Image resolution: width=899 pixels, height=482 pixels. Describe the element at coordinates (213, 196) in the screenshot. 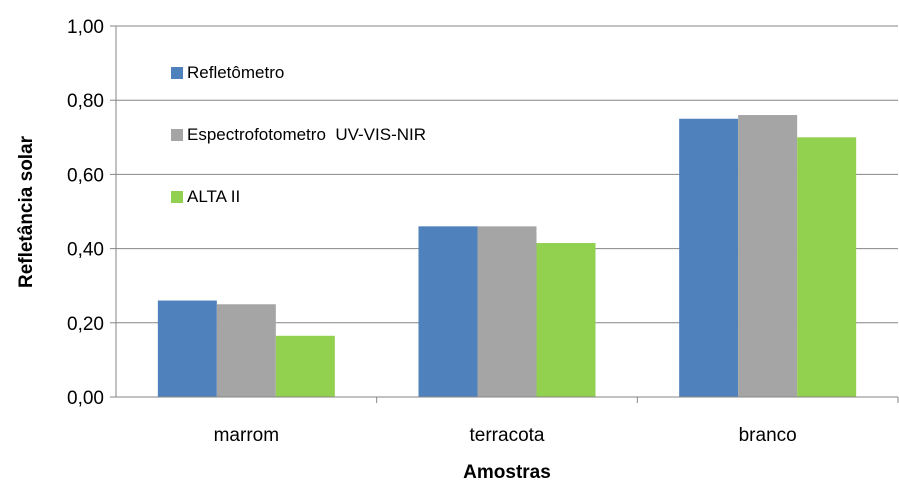

I see `legend-label: ALTA II` at that location.